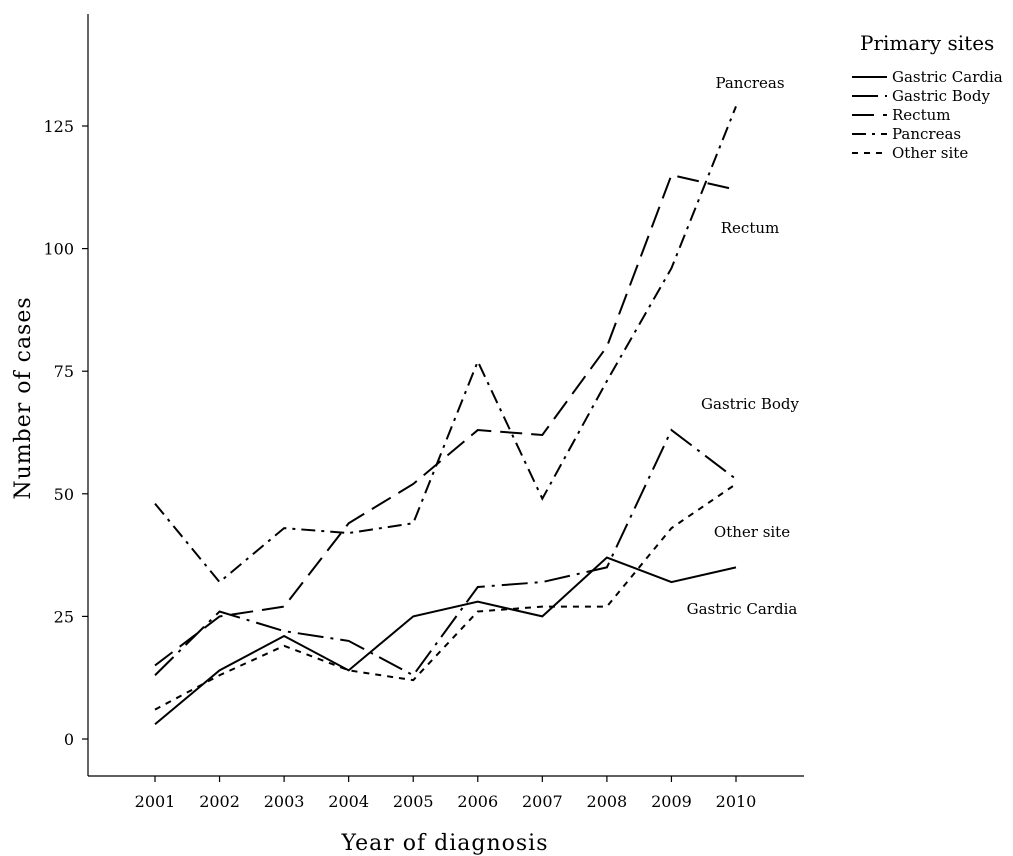 This screenshot has height=856, width=1013. Describe the element at coordinates (921, 115) in the screenshot. I see `legend-label-rectum: Rectum` at that location.